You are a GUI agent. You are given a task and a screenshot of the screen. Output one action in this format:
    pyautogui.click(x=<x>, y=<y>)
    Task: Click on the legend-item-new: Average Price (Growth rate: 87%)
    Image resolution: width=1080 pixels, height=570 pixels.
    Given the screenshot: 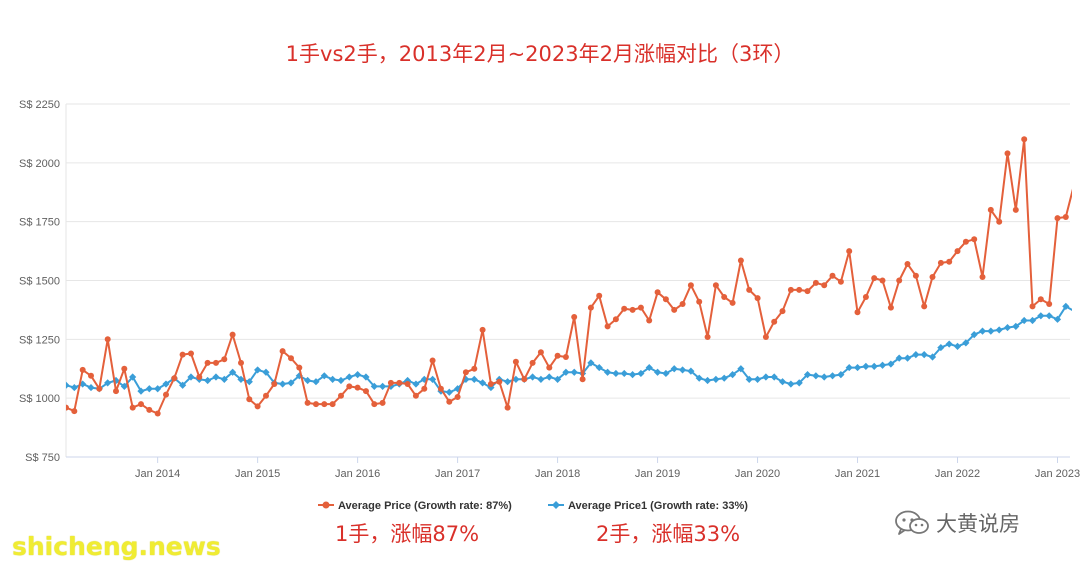 What is the action you would take?
    pyautogui.click(x=415, y=506)
    